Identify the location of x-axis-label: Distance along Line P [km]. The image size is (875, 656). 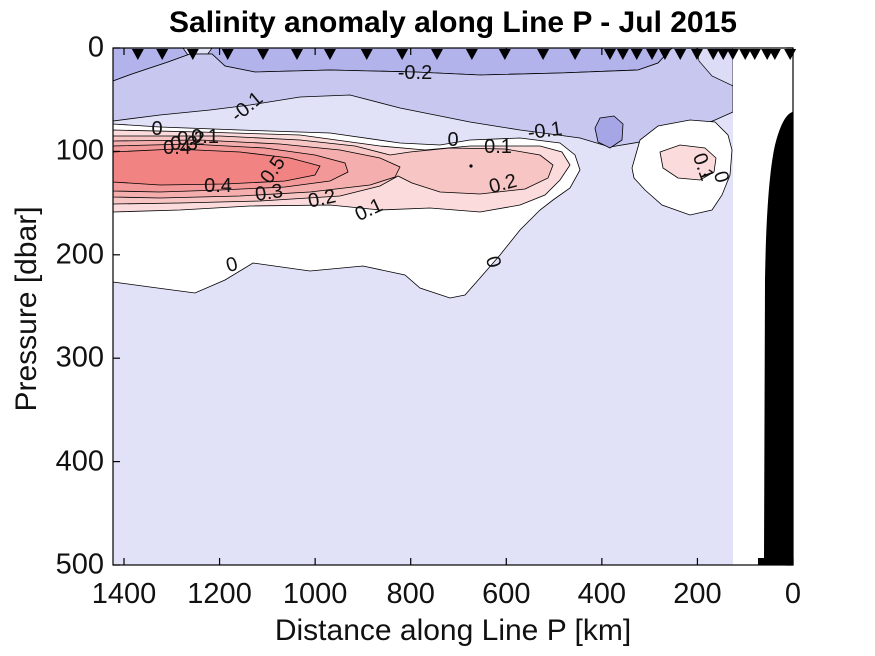
(453, 630).